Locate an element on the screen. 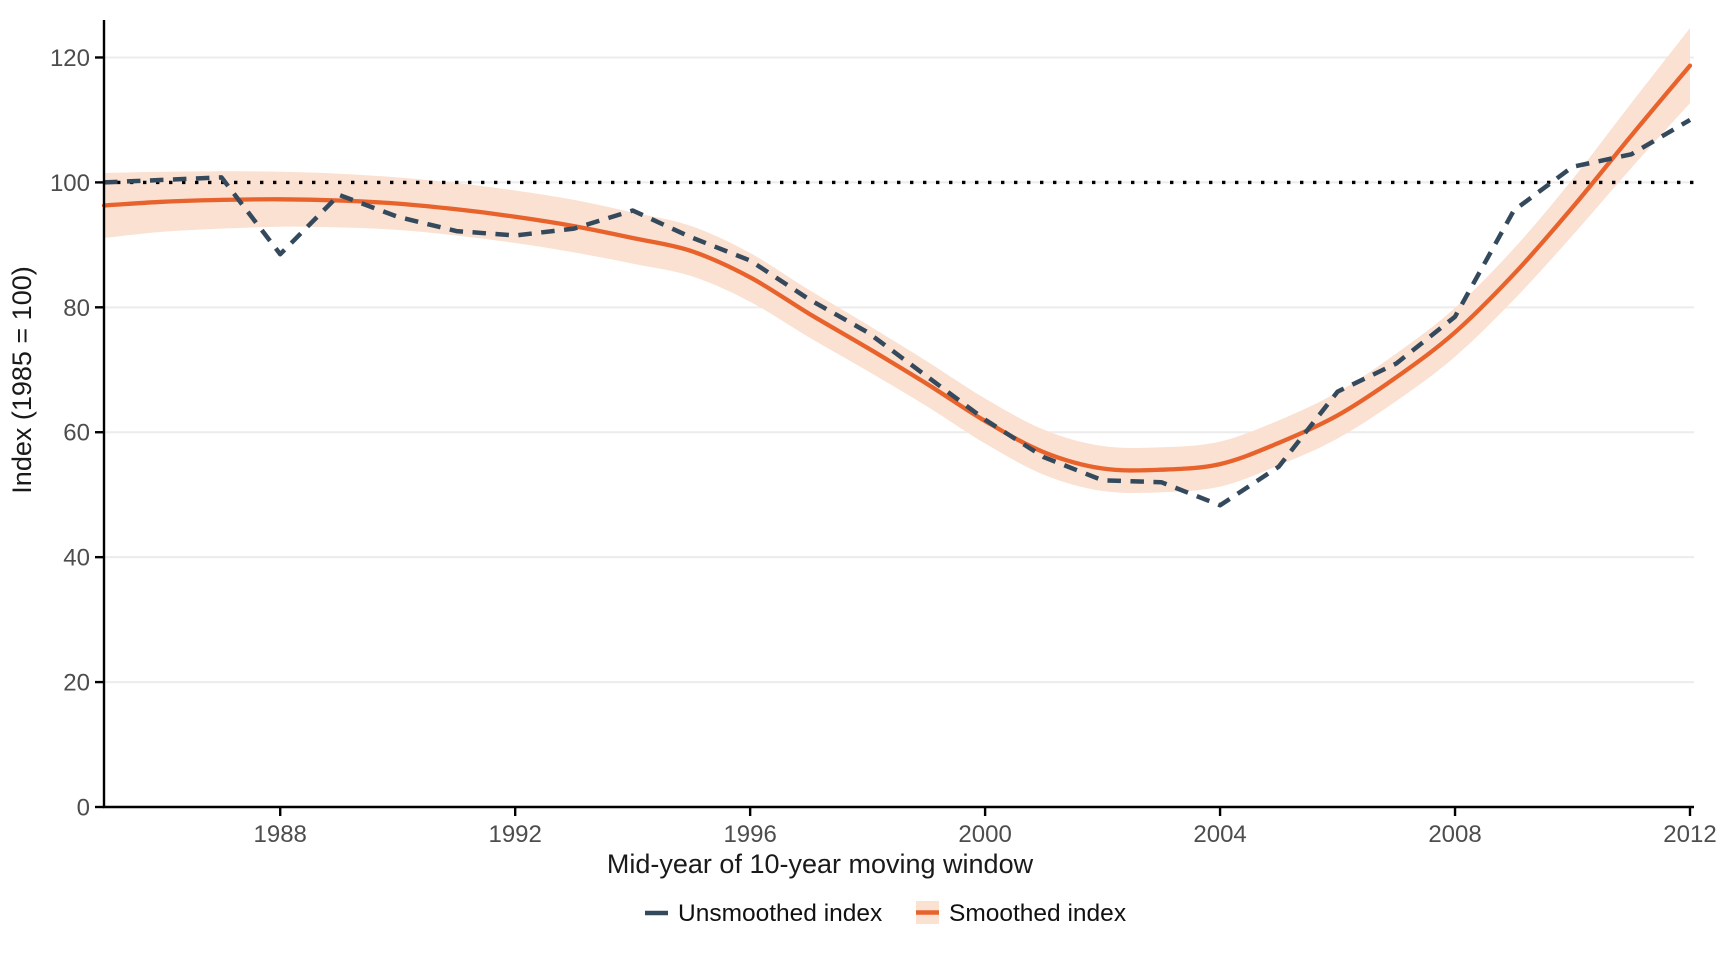 The width and height of the screenshot is (1718, 960). legend-label-unsmoothed: Unsmoothed index is located at coordinates (780, 913).